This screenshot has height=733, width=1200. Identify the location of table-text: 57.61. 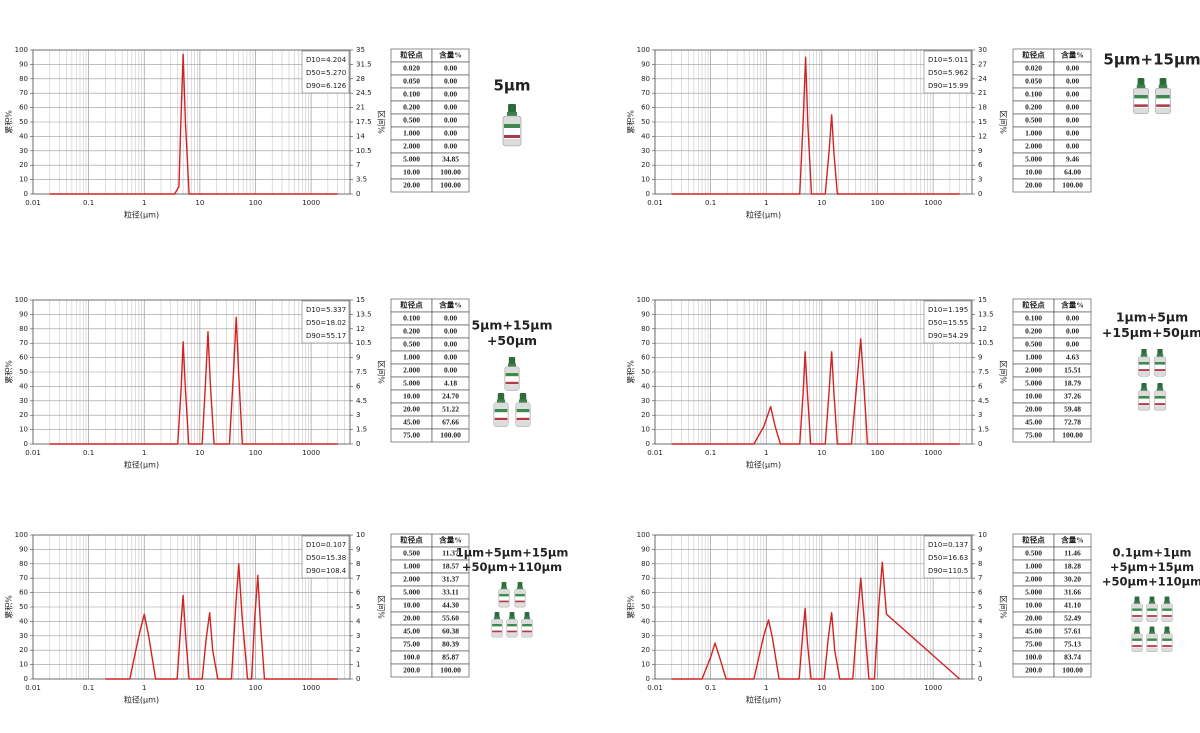
(1072, 631).